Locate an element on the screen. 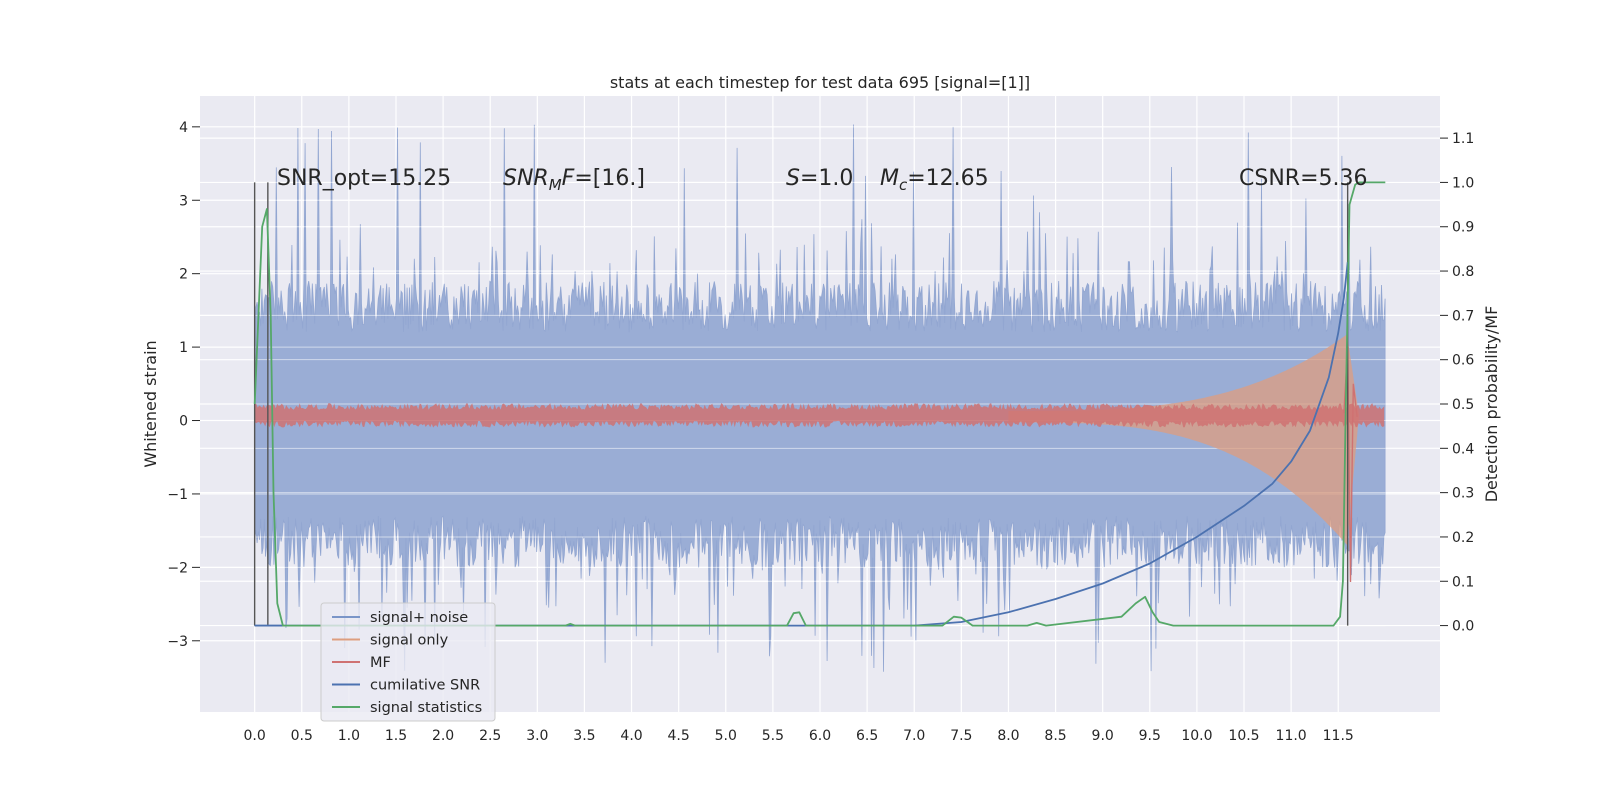  right-y-axis-label: Detection probability/MF is located at coordinates (1491, 404).